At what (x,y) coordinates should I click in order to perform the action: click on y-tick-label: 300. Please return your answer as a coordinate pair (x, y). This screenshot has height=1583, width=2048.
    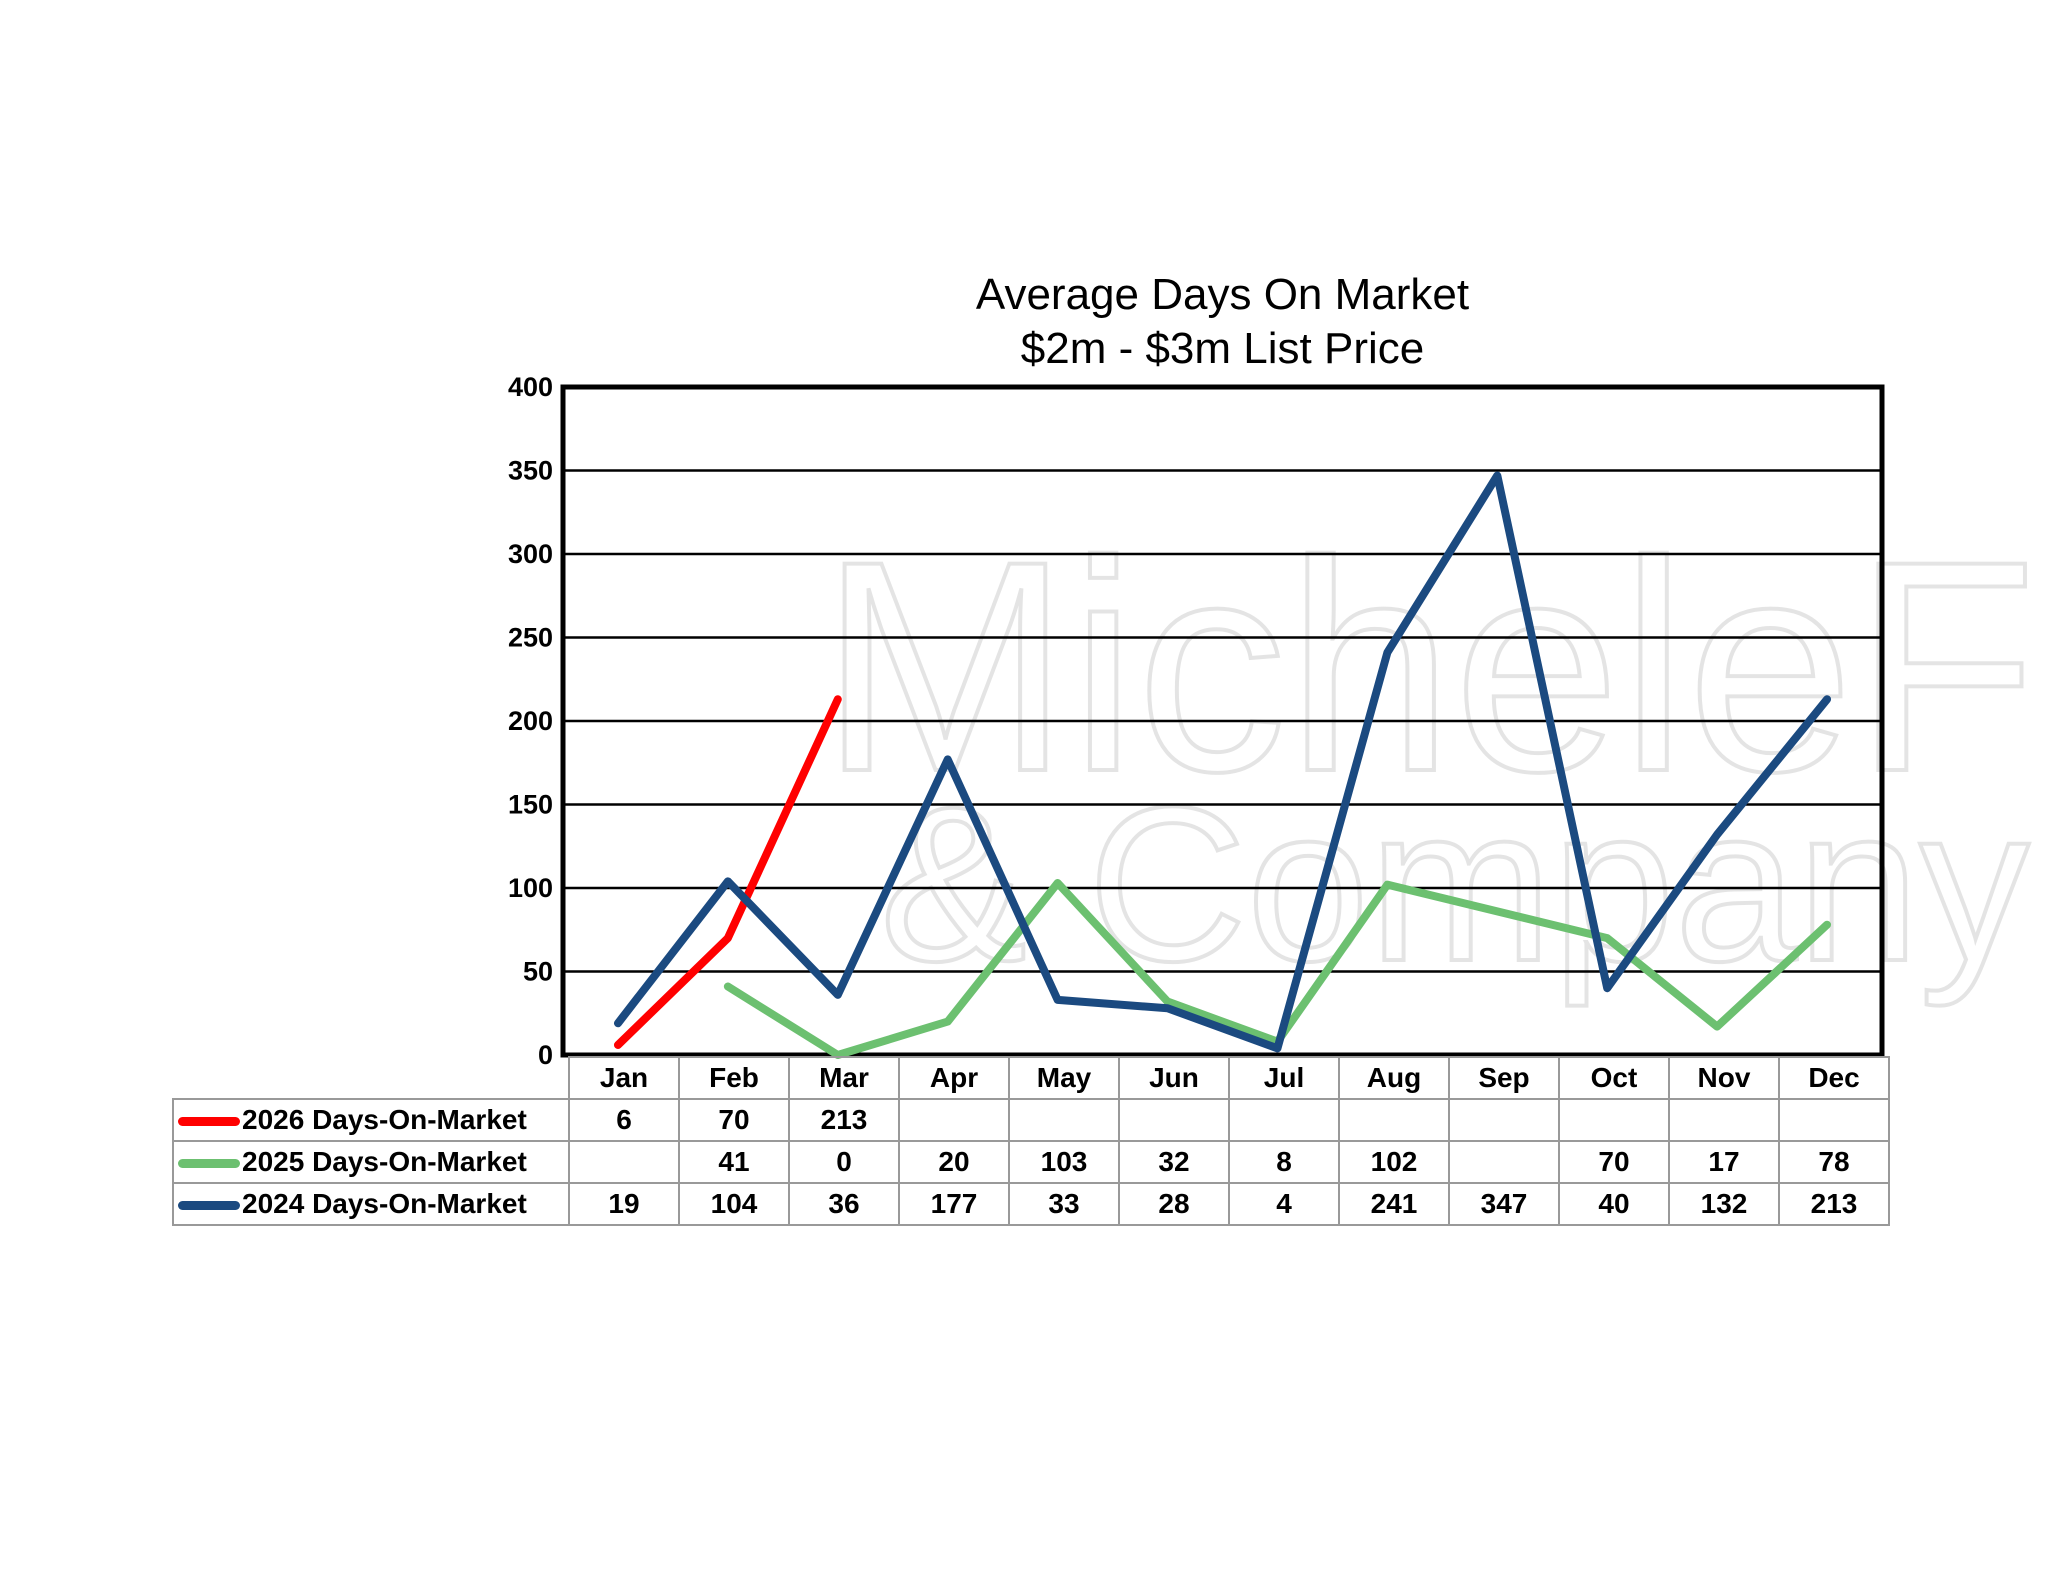
    Looking at the image, I should click on (530, 554).